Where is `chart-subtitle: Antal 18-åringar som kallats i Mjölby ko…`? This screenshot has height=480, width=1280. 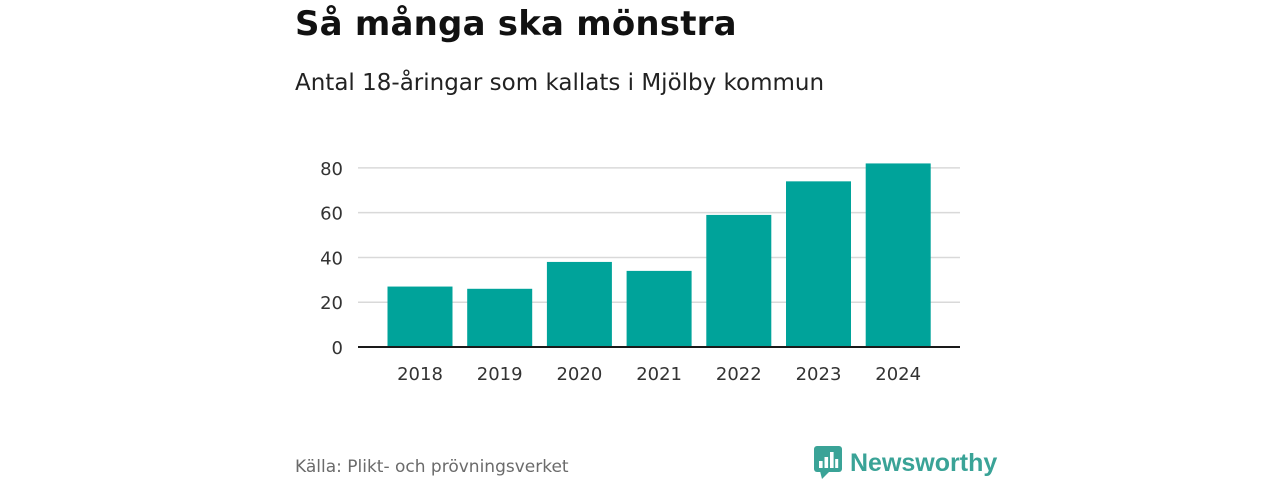 chart-subtitle: Antal 18-åringar som kallats i Mjölby ko… is located at coordinates (560, 83).